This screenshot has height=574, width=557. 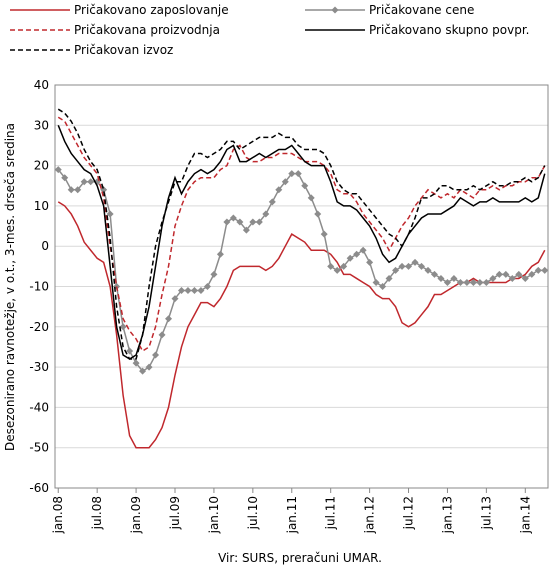 I want to click on x-tick-label: jul.10, so click(x=253, y=513).